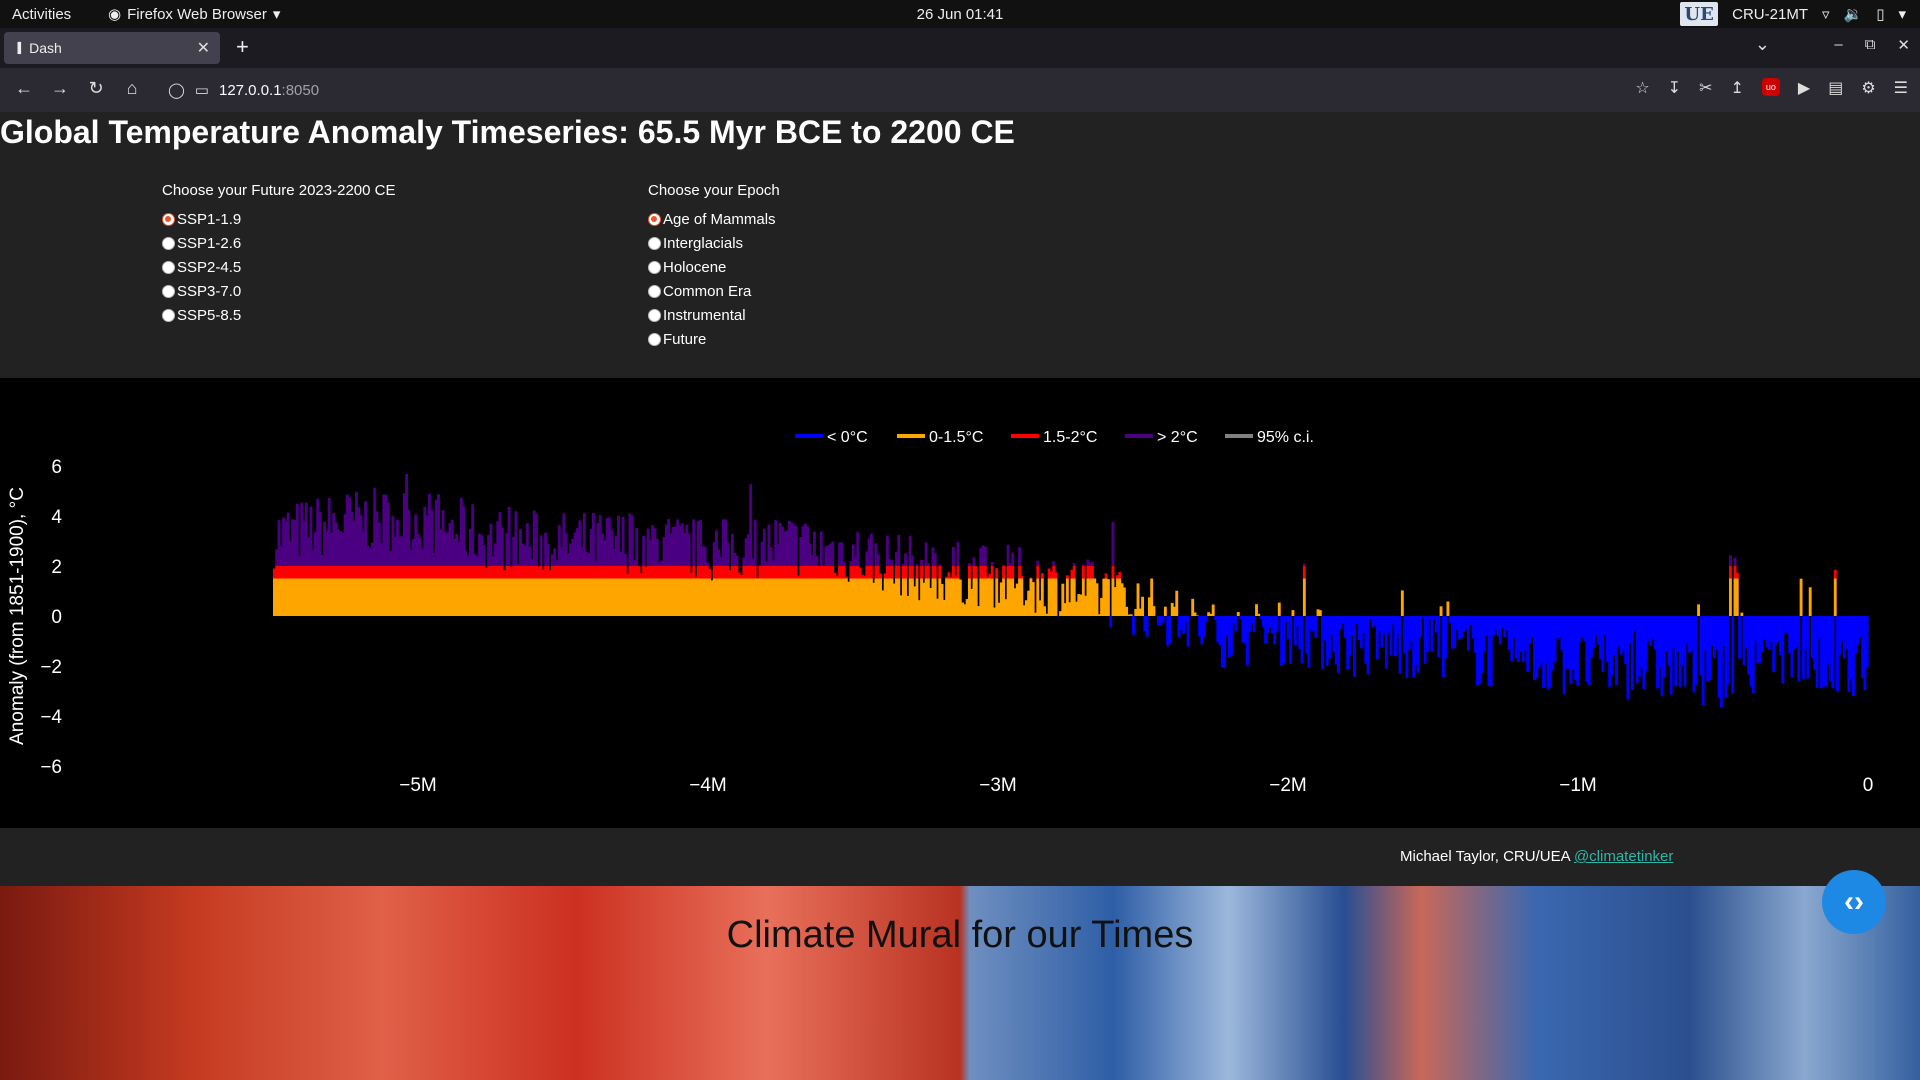 The height and width of the screenshot is (1080, 1920). What do you see at coordinates (112, 48) in the screenshot?
I see `tab-dash: ▐ Dash ✕` at bounding box center [112, 48].